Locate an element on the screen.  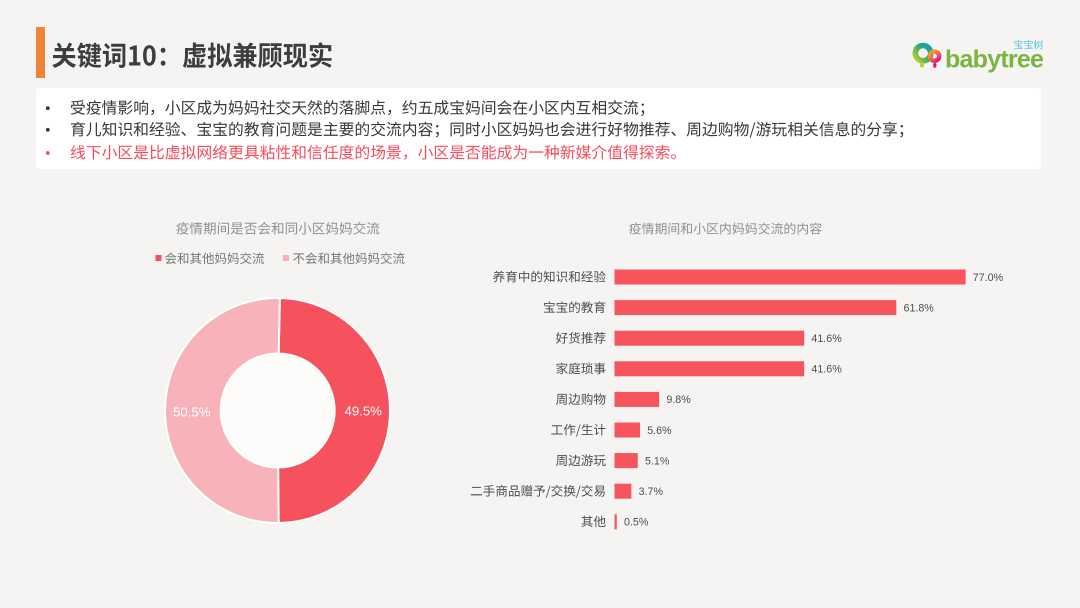
svg-text: 5.1% is located at coordinates (657, 461).